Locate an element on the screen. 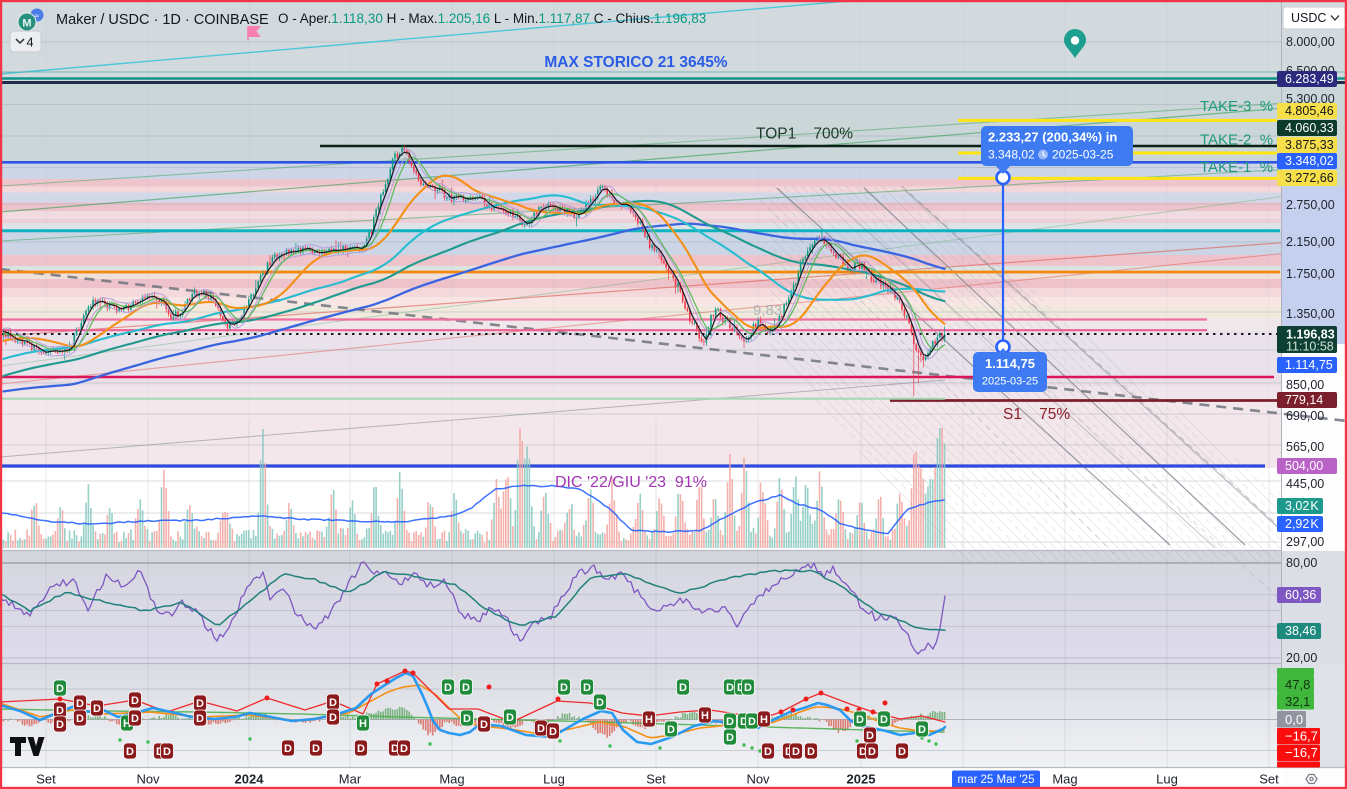 The width and height of the screenshot is (1347, 789). svg-text: 2.150,00 is located at coordinates (1310, 242).